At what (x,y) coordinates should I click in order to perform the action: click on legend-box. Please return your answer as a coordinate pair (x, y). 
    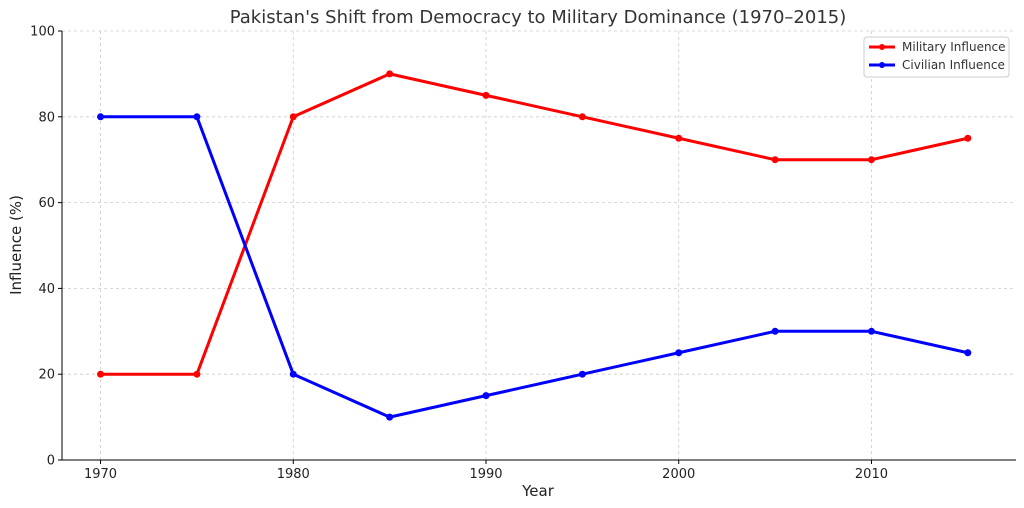
    Looking at the image, I should click on (936, 57).